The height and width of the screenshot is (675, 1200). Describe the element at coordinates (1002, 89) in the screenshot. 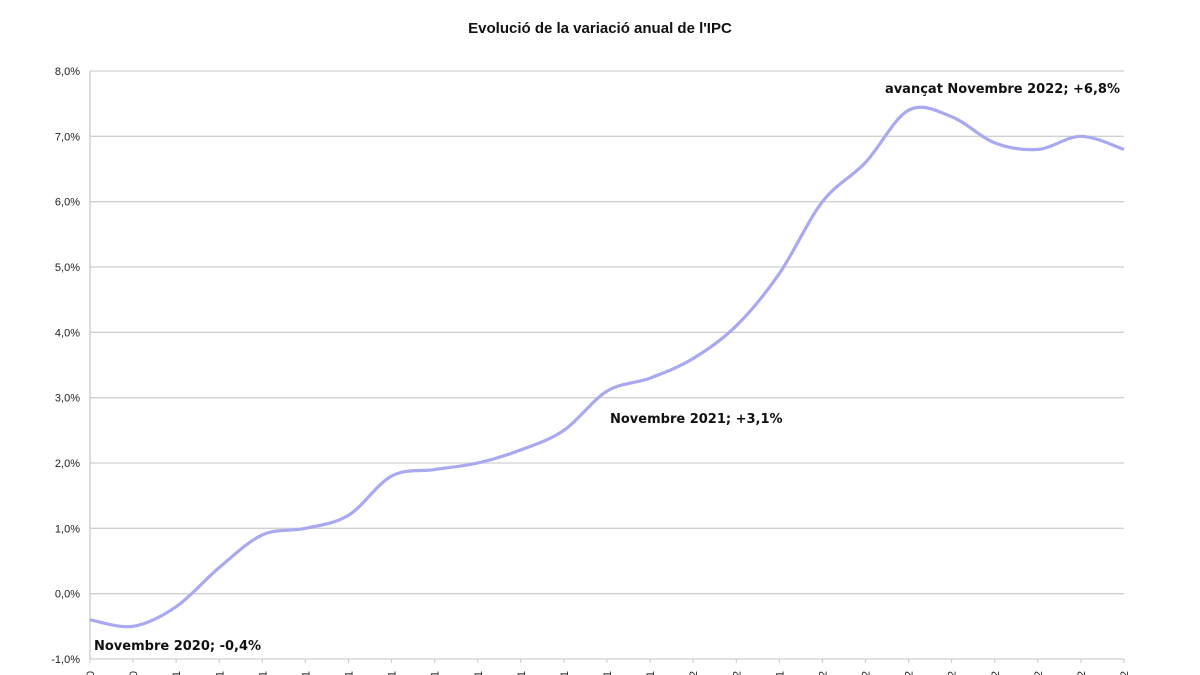

I see `data-annotation: avançat Novembre 2022; +6,8%` at that location.